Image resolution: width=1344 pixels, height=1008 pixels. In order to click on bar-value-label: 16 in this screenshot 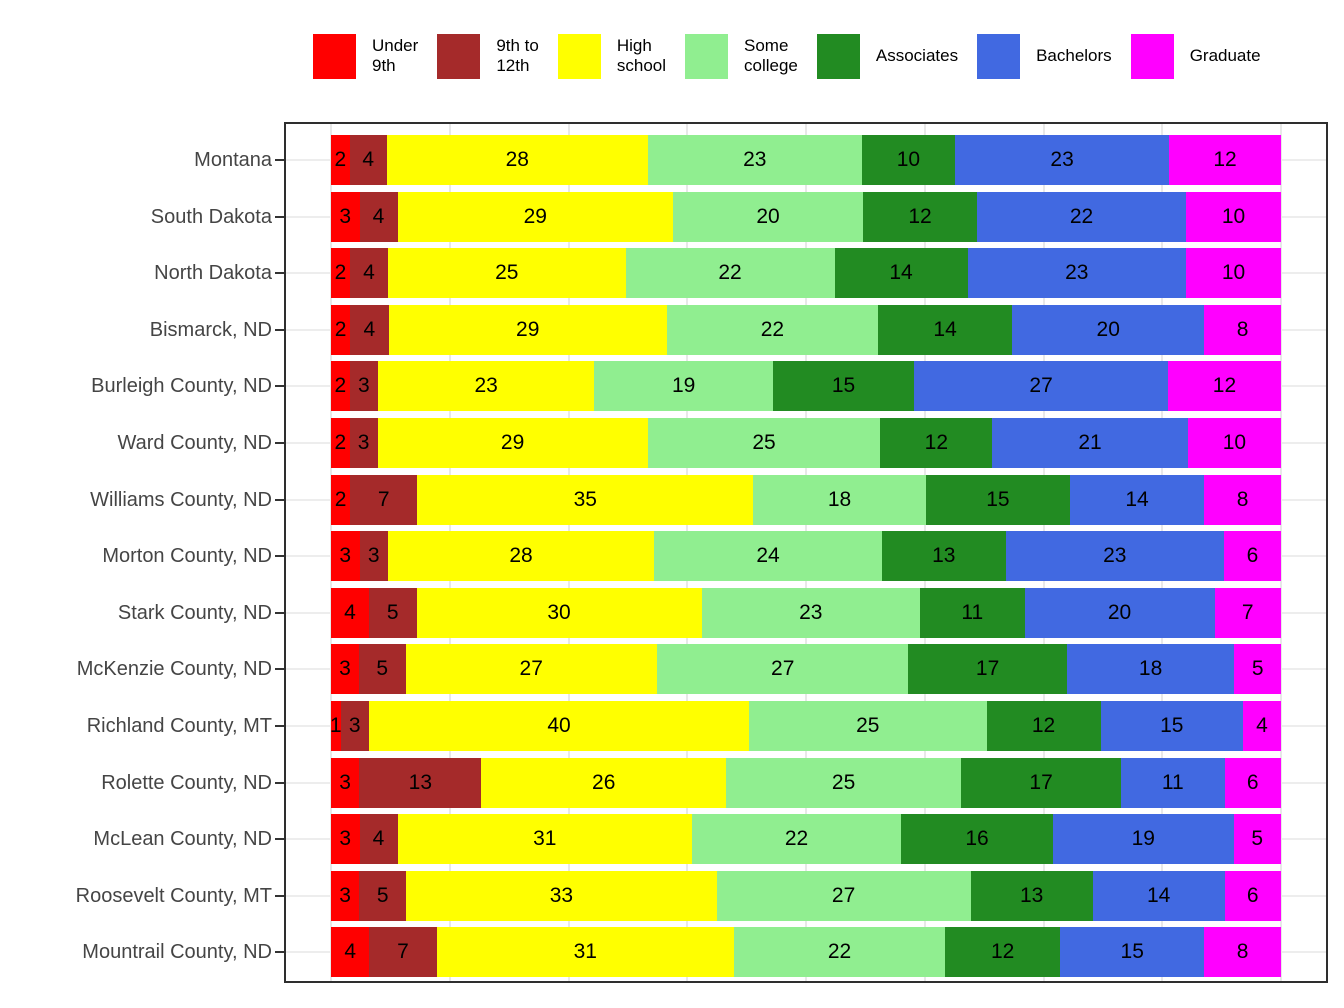, I will do `click(977, 839)`.